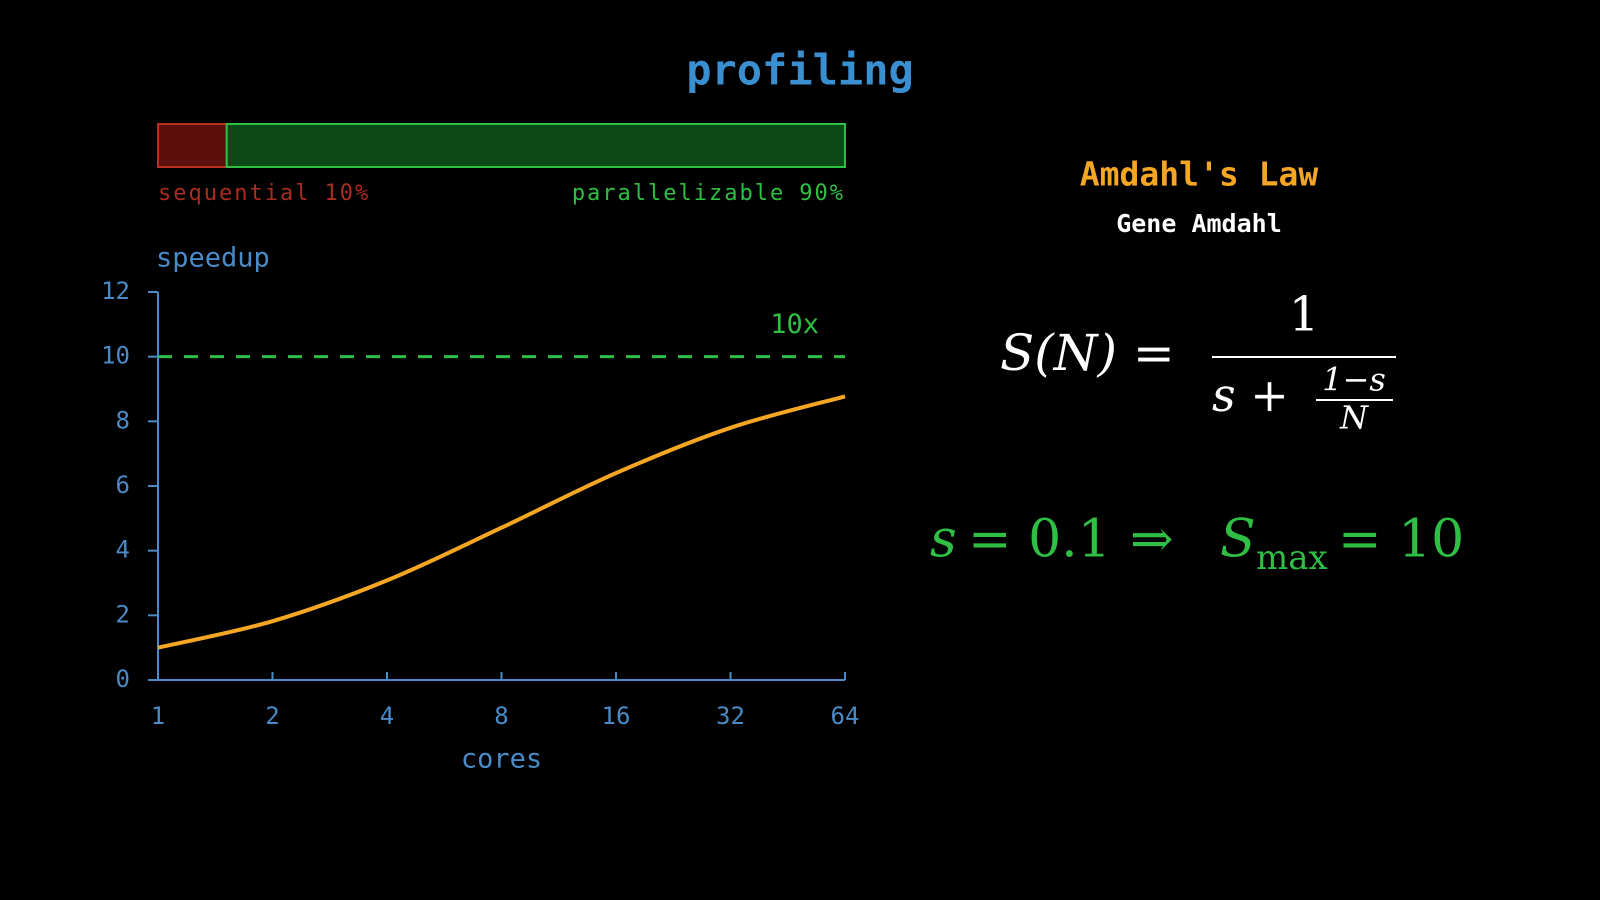 This screenshot has width=1600, height=900. What do you see at coordinates (800, 70) in the screenshot?
I see `slide-title: profiling` at bounding box center [800, 70].